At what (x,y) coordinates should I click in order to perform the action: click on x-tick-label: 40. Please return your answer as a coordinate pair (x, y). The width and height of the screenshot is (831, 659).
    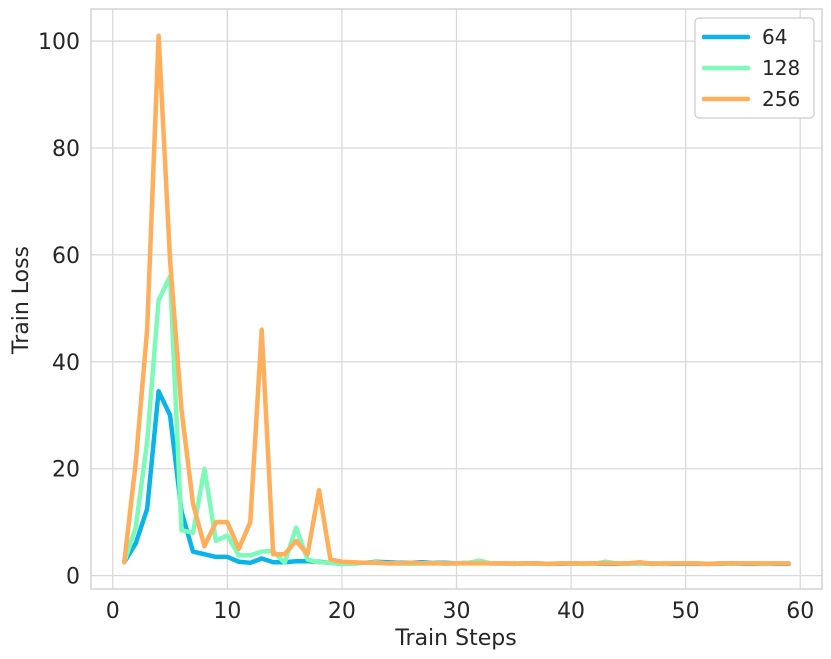
    Looking at the image, I should click on (571, 611).